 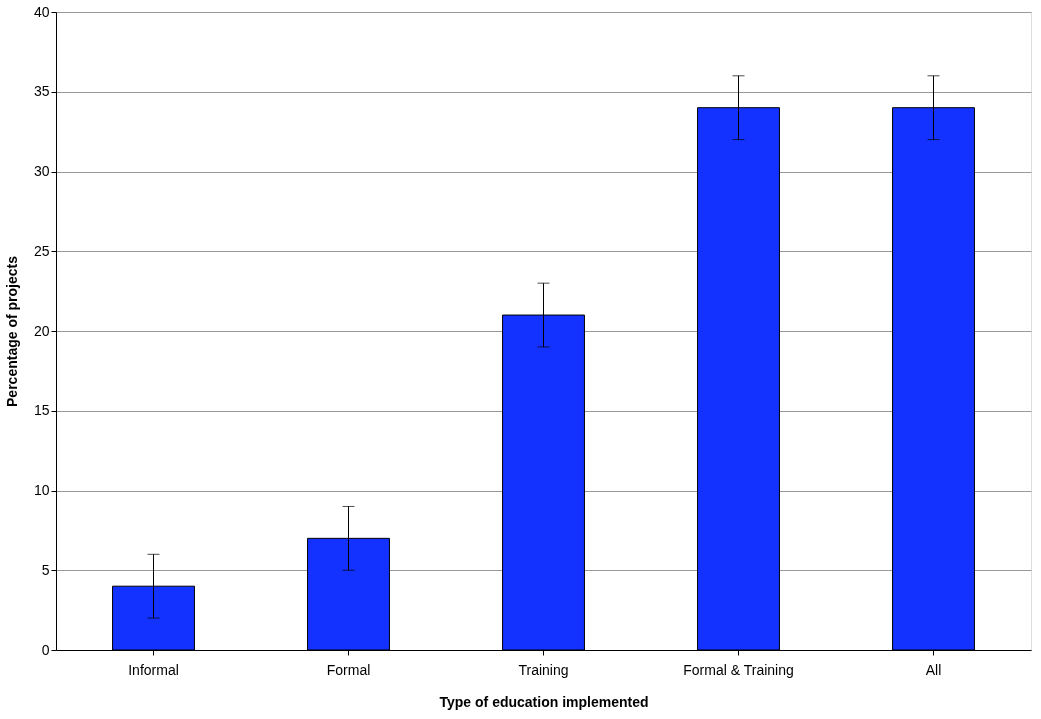 What do you see at coordinates (41, 330) in the screenshot?
I see `y-tick-label: 20` at bounding box center [41, 330].